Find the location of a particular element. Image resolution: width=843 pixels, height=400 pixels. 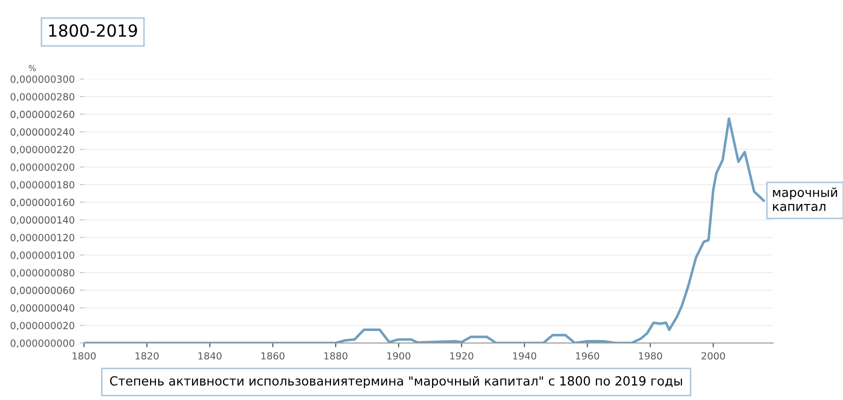

y-tick-label: 0,000000020 is located at coordinates (42, 326).